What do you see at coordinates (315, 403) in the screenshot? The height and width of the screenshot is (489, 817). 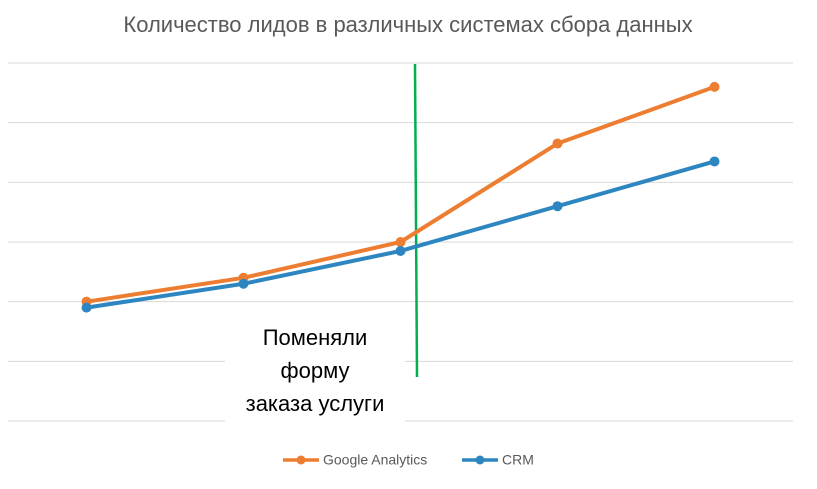 I see `annotation-text: заказа услуги` at bounding box center [315, 403].